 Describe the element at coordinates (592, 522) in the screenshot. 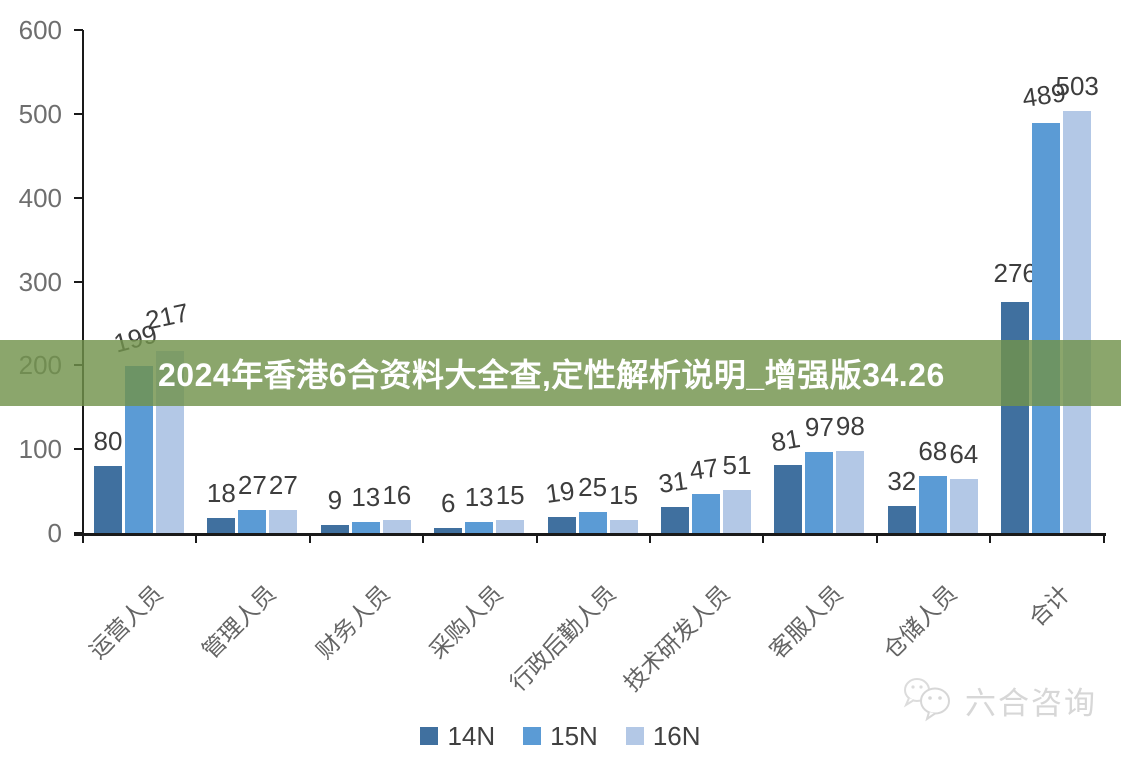

I see `bar-15N-行政后勤人员` at that location.